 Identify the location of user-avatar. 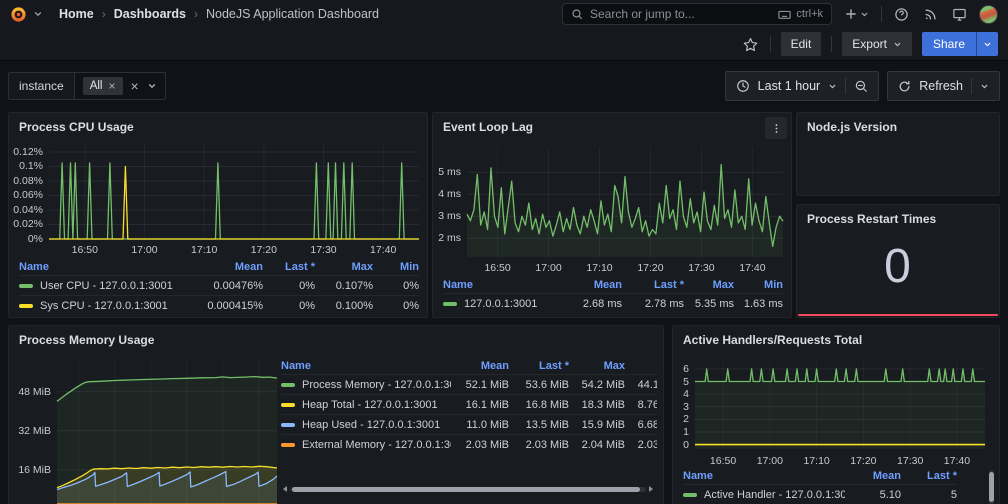
(988, 14).